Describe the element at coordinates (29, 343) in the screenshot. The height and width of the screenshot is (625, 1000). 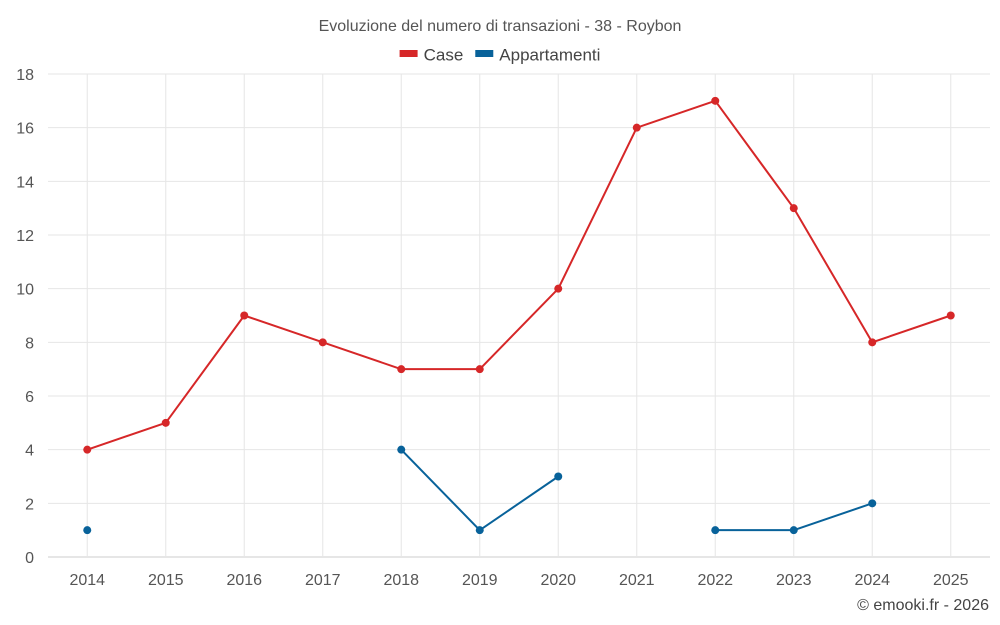
I see `y-tick-label: 8` at that location.